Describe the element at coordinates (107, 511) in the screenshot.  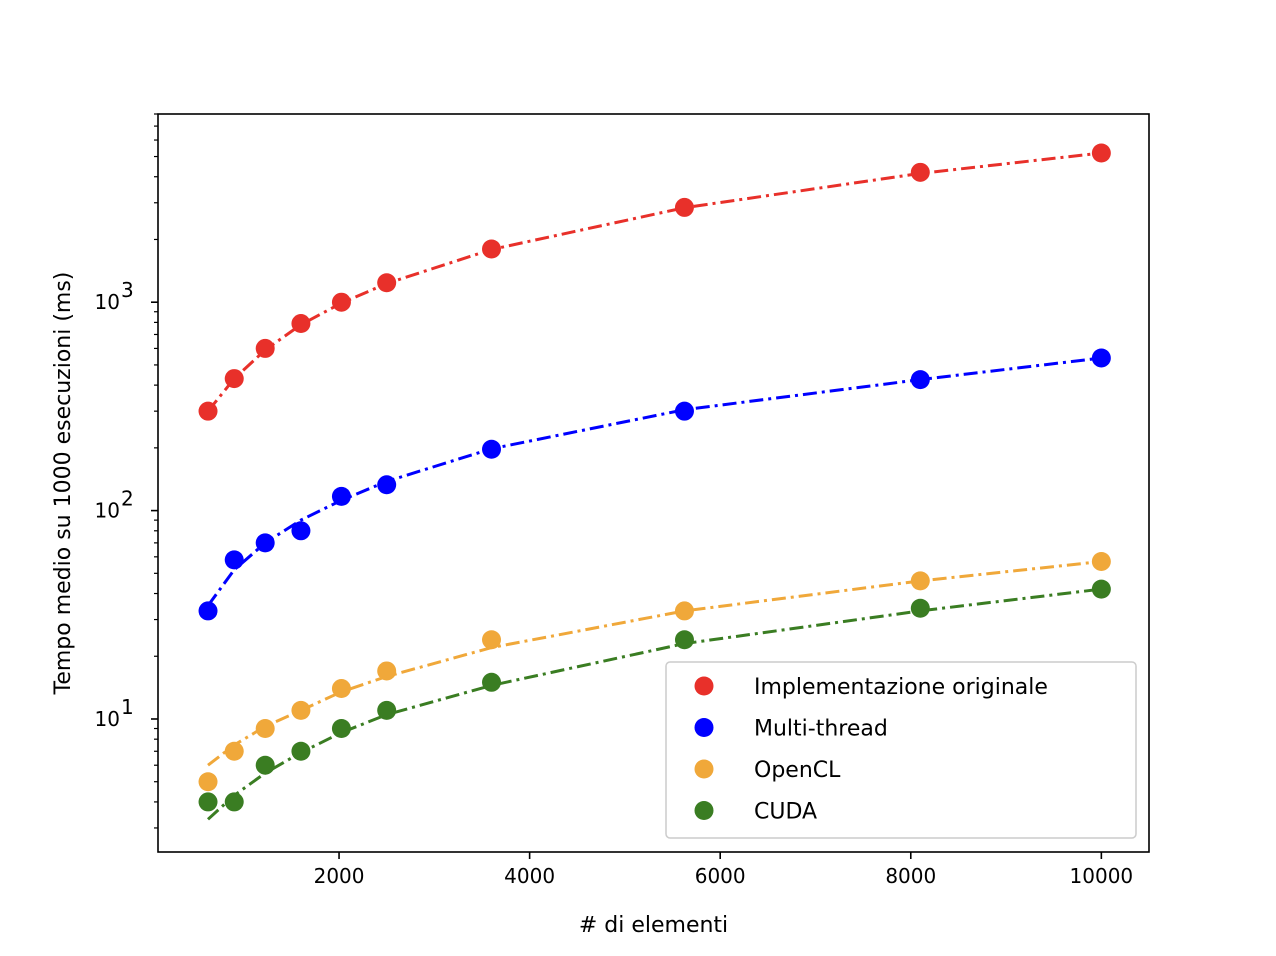
I see `y-tick-label-1: 10` at that location.